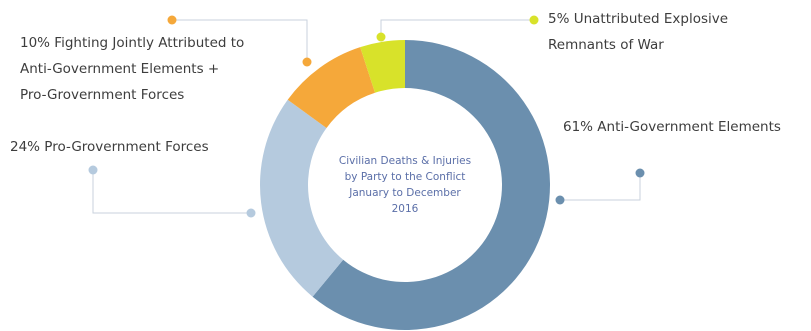 This screenshot has width=811, height=331. Describe the element at coordinates (638, 32) in the screenshot. I see `slice-label-4: 5% Unattributed Explosive Remnants of War` at that location.